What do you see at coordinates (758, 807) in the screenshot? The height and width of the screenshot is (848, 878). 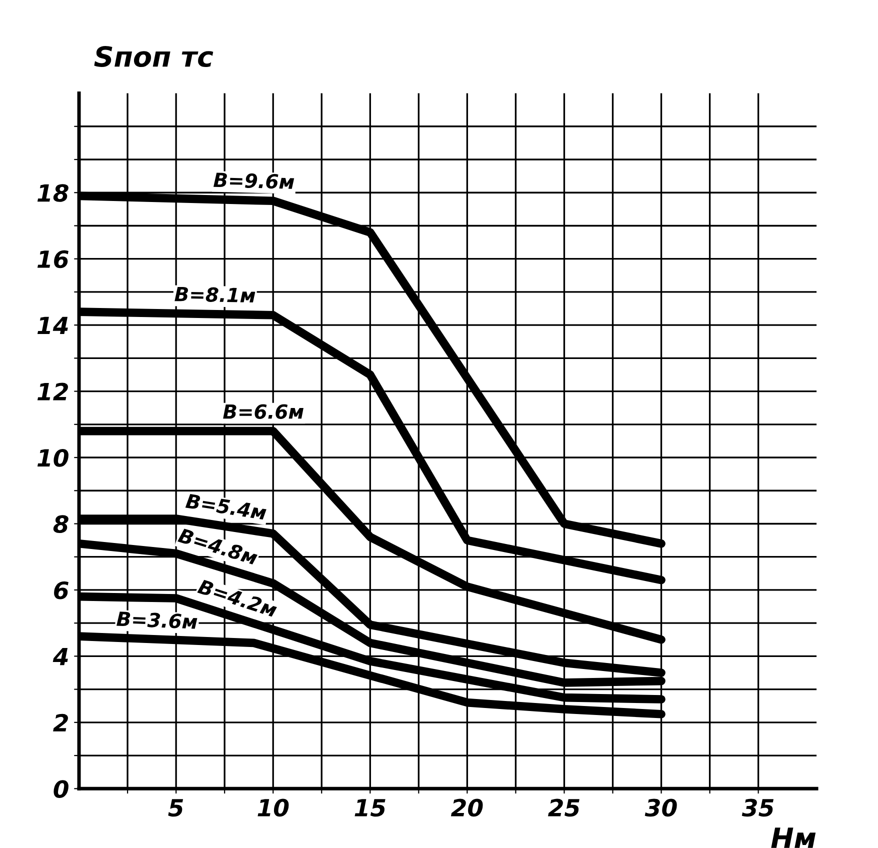 I see `x-tick-label: 35` at bounding box center [758, 807].